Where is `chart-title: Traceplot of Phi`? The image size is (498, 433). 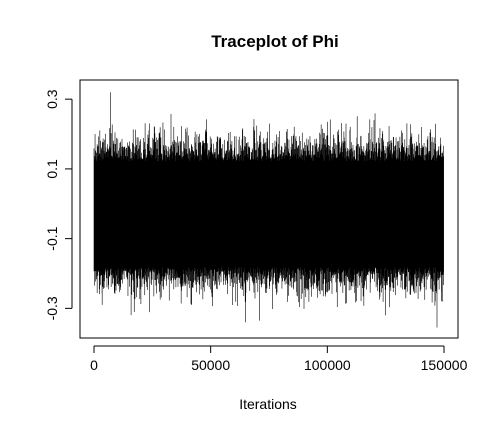 chart-title: Traceplot of Phi is located at coordinates (275, 41).